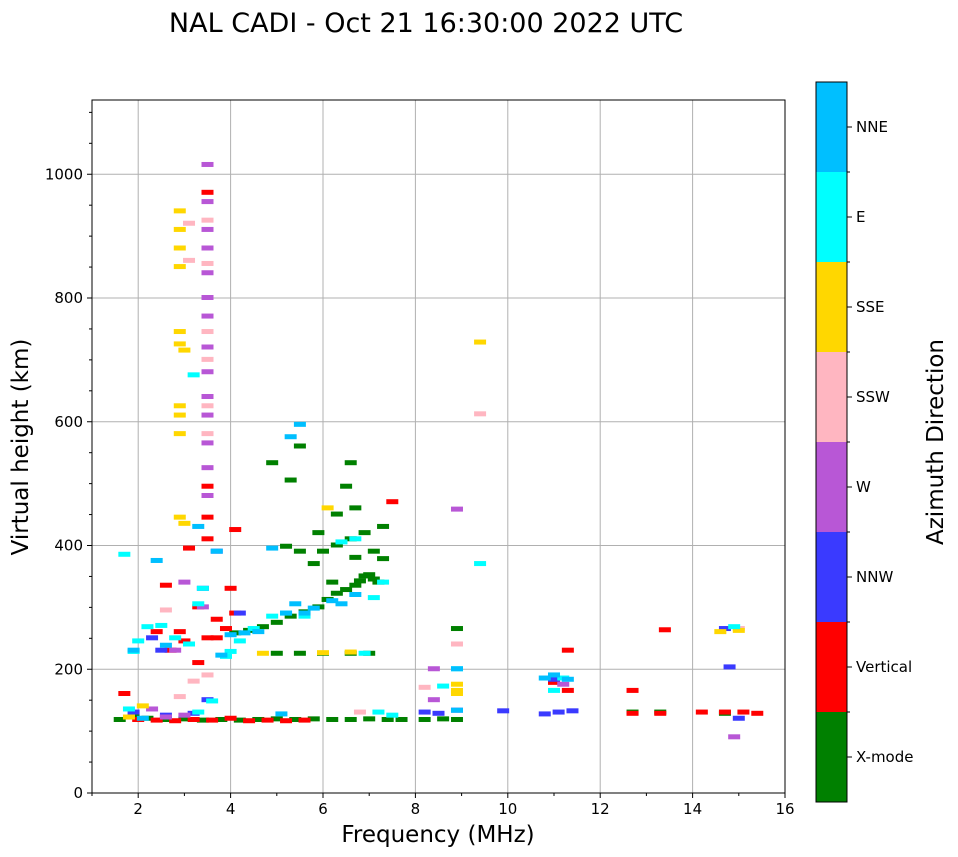 Image resolution: width=958 pixels, height=857 pixels. What do you see at coordinates (68, 669) in the screenshot?
I see `y-tick-label: 200` at bounding box center [68, 669].